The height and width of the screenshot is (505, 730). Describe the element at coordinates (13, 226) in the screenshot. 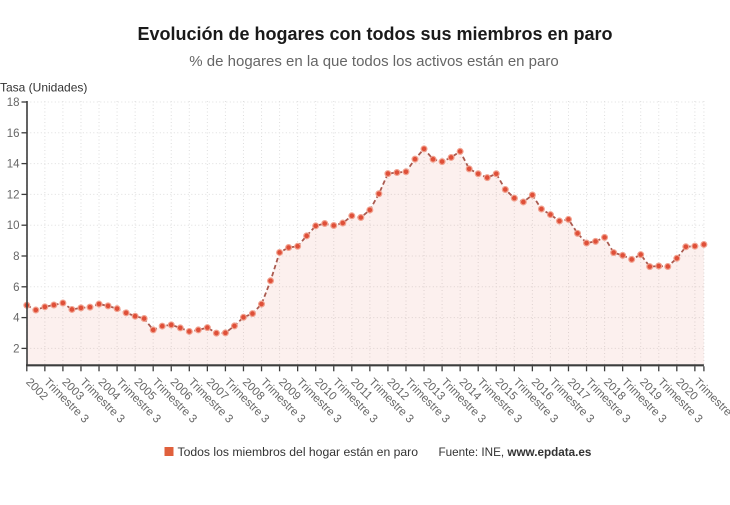

I see `svg-text: 10` at that location.